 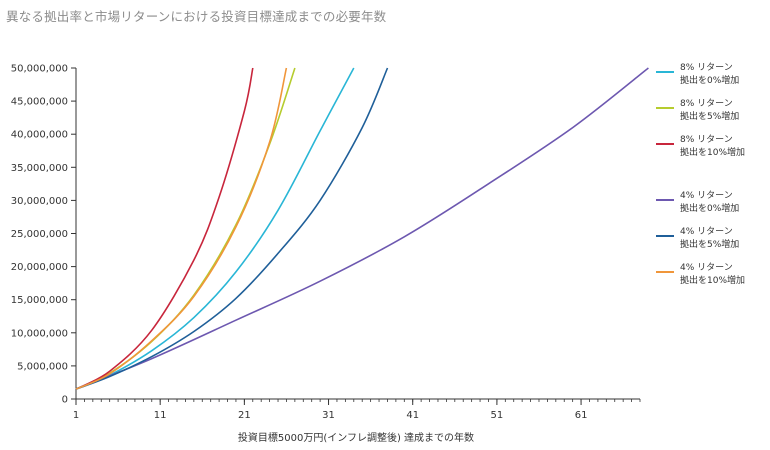 What do you see at coordinates (39, 267) in the screenshot?
I see `y-tick-label: 20,000,000` at bounding box center [39, 267].